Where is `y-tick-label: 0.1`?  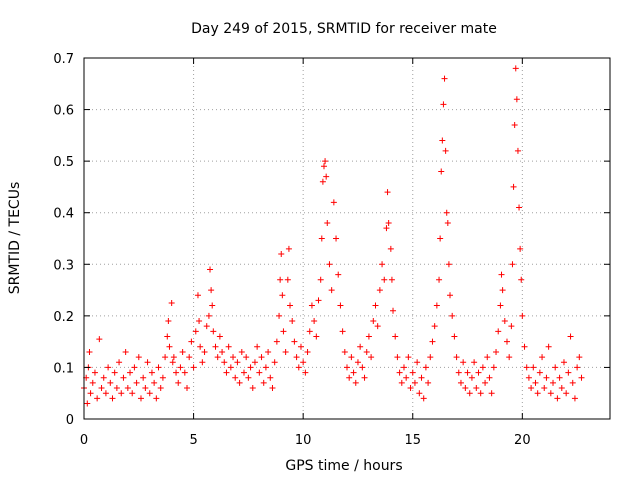 y-tick-label: 0.1 is located at coordinates (63, 368).